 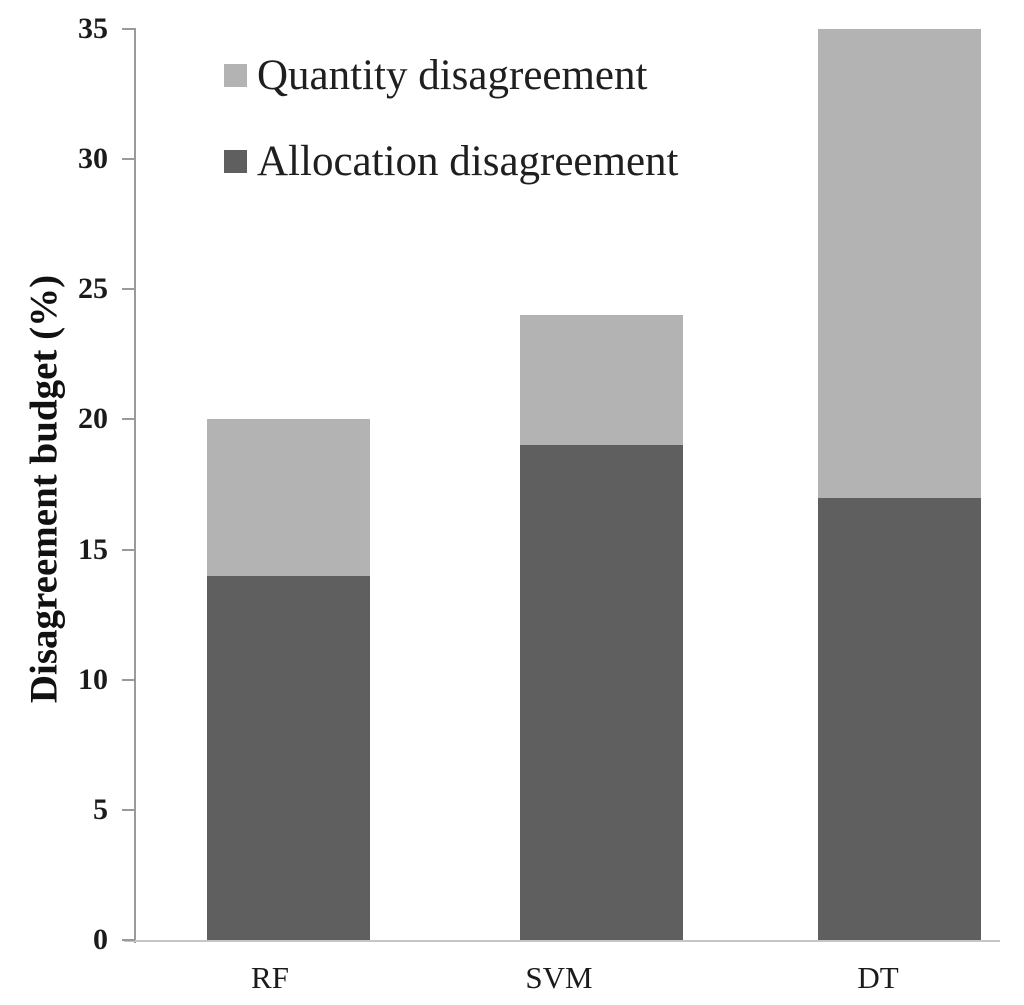 I want to click on bar-segment-rf-quantity, so click(x=288, y=497).